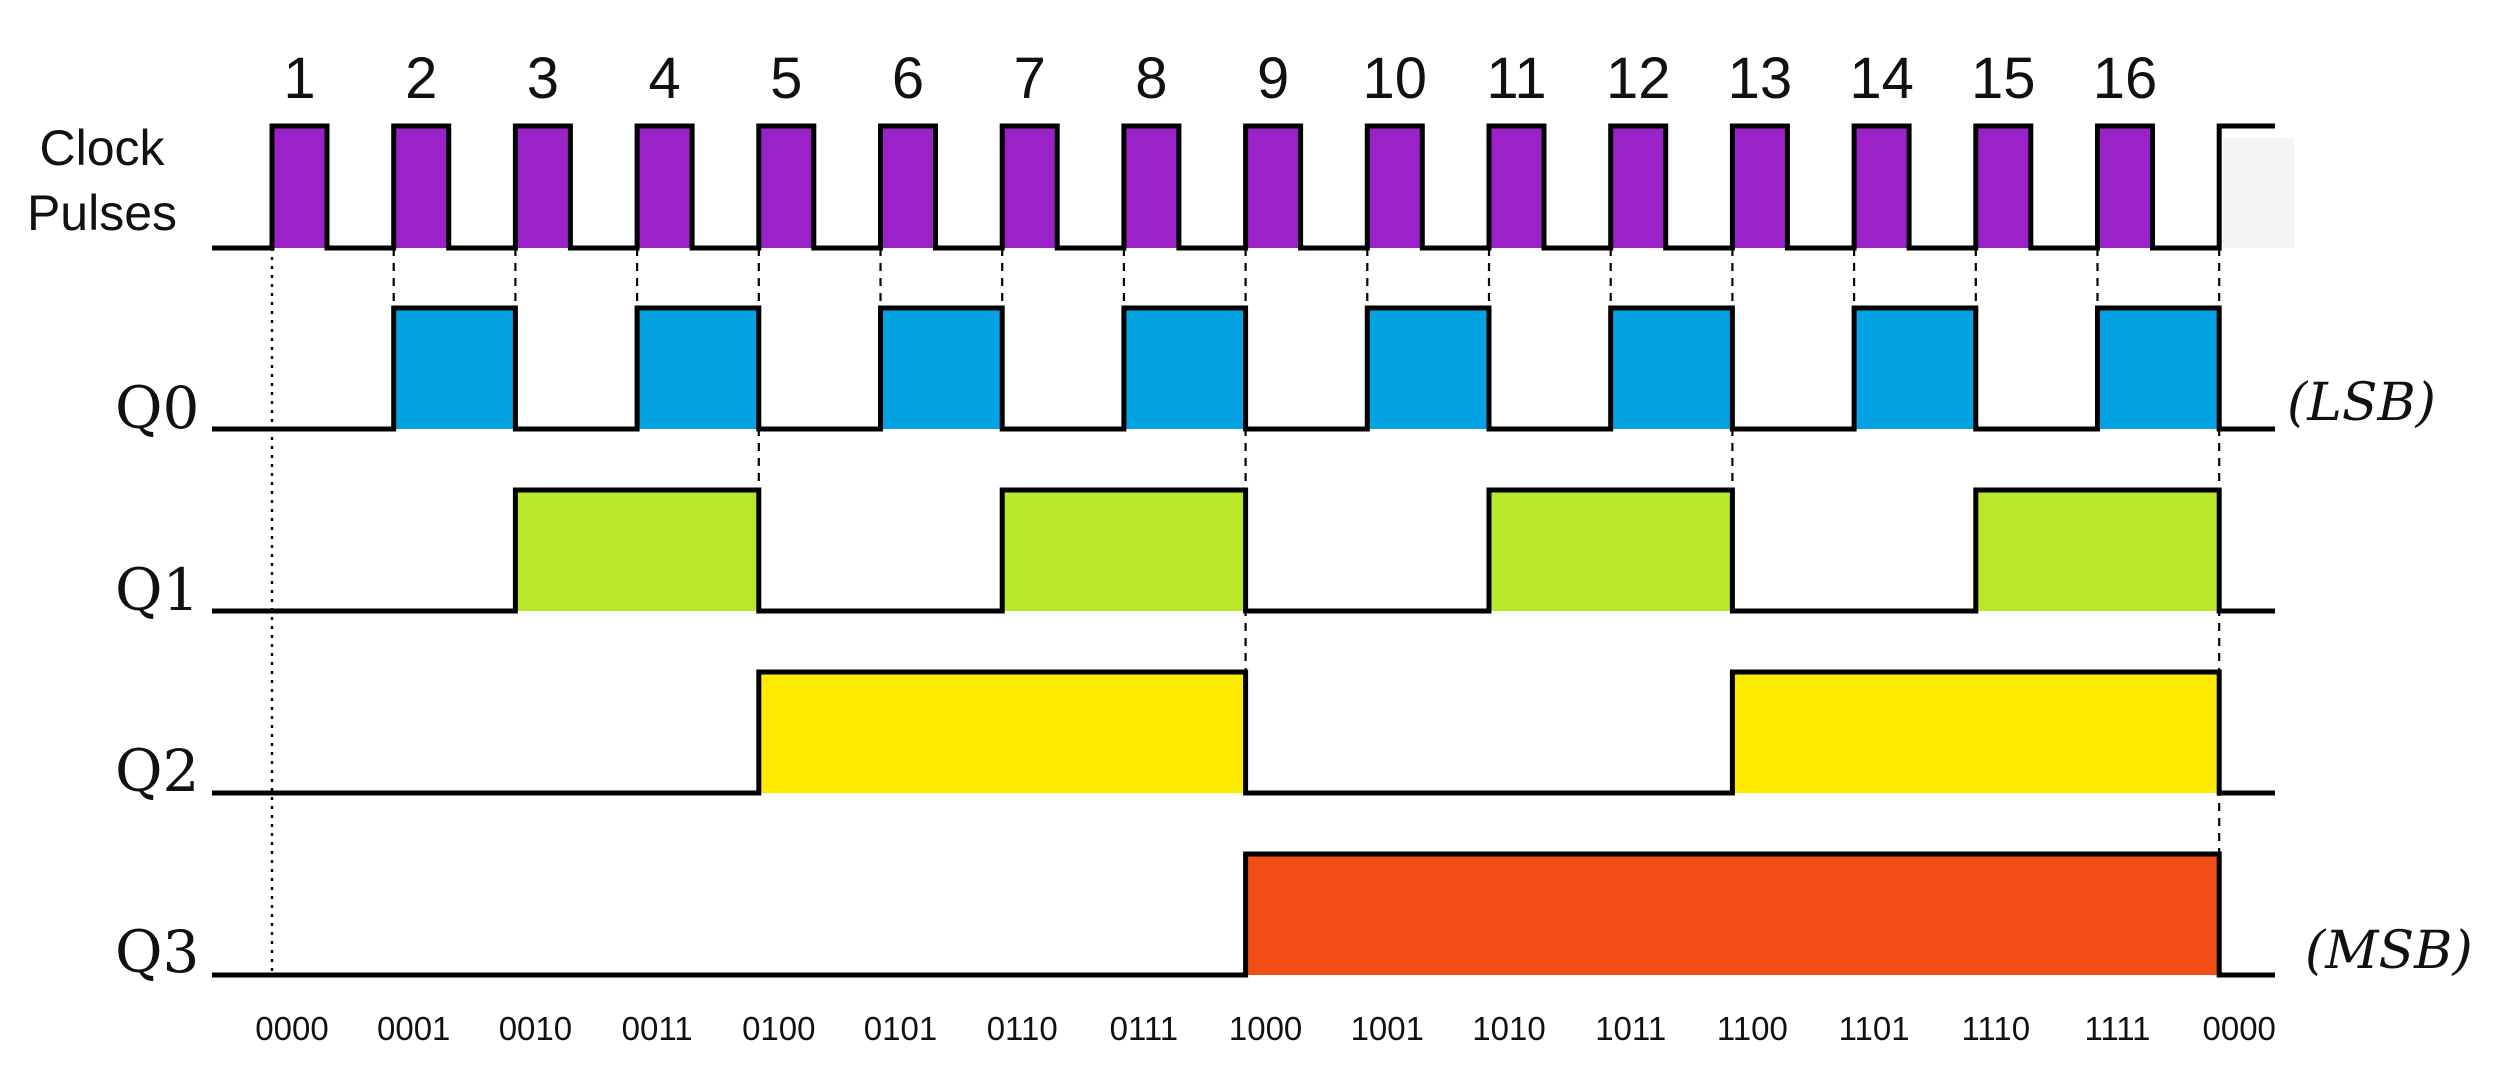  What do you see at coordinates (900, 1028) in the screenshot?
I see `state-code: 0101` at bounding box center [900, 1028].